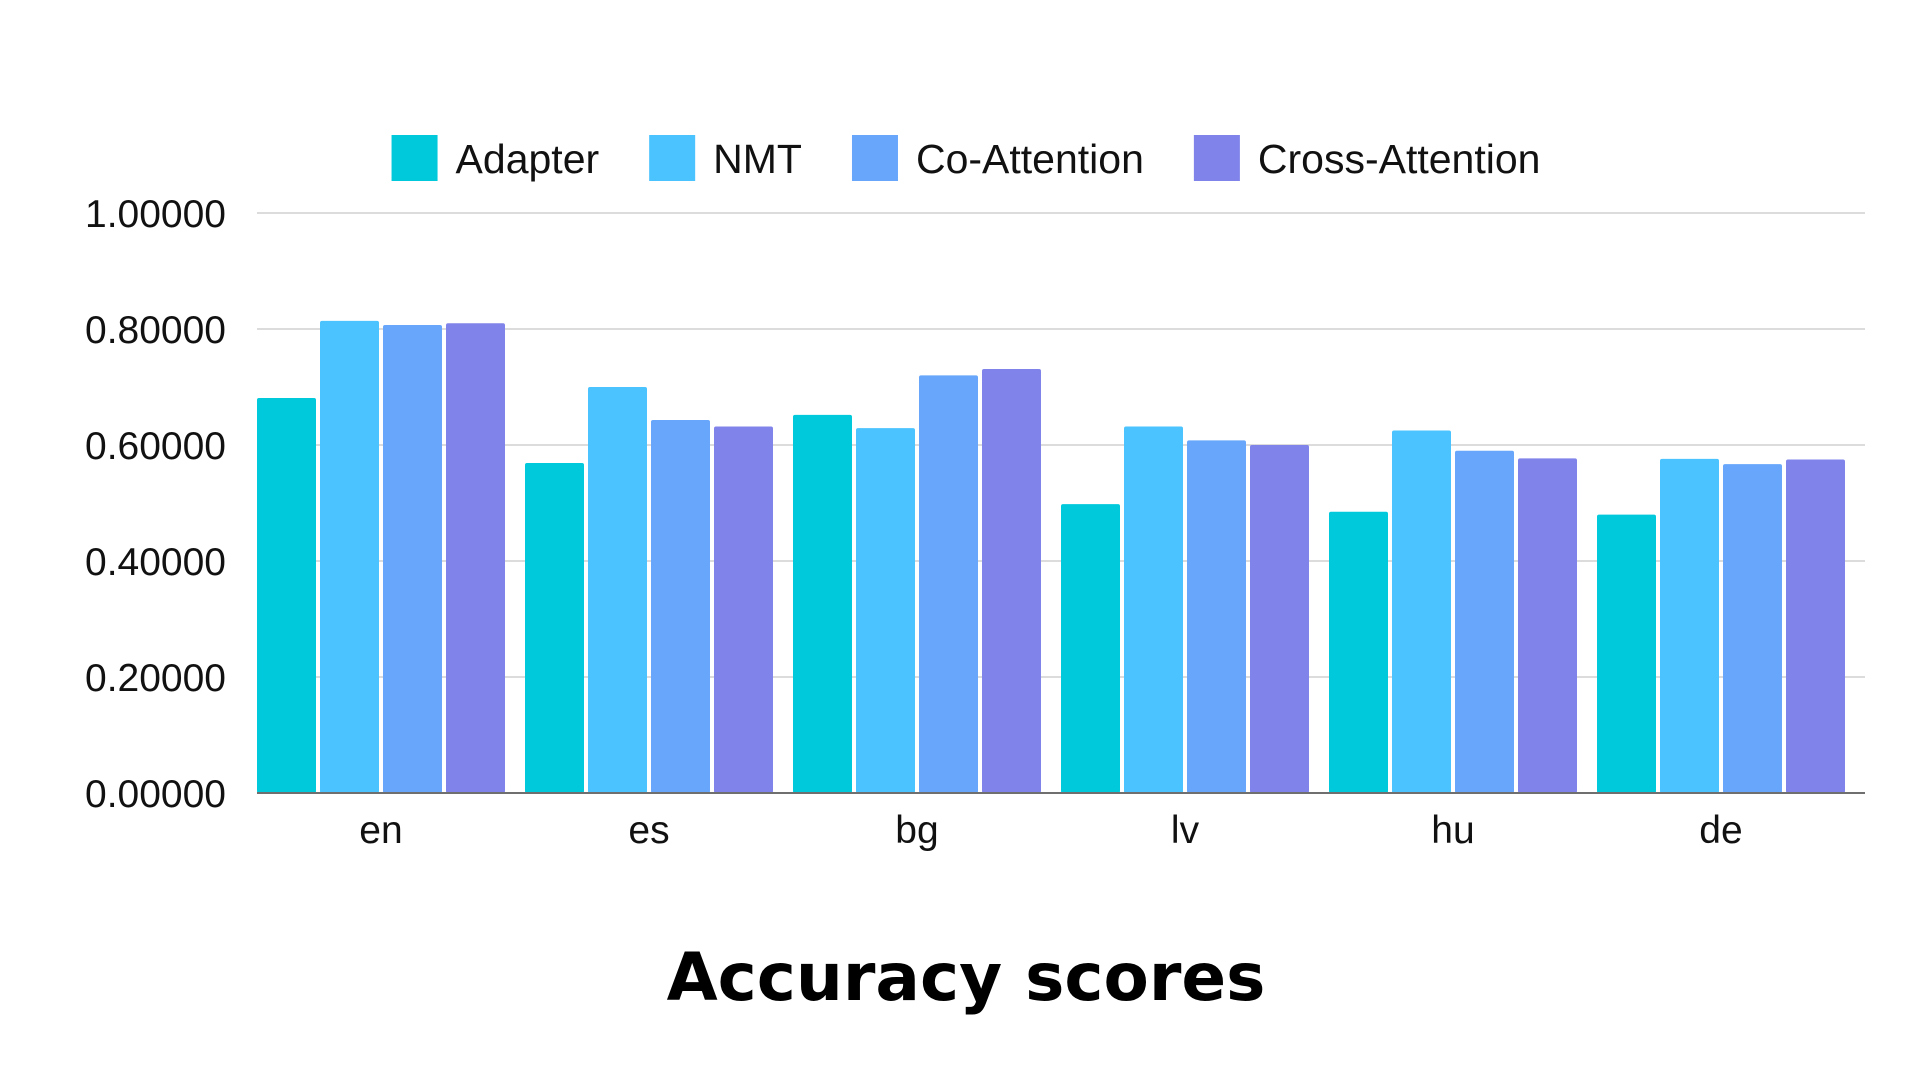 The image size is (1920, 1080). Describe the element at coordinates (414, 158) in the screenshot. I see `legend-swatch-adapter` at that location.